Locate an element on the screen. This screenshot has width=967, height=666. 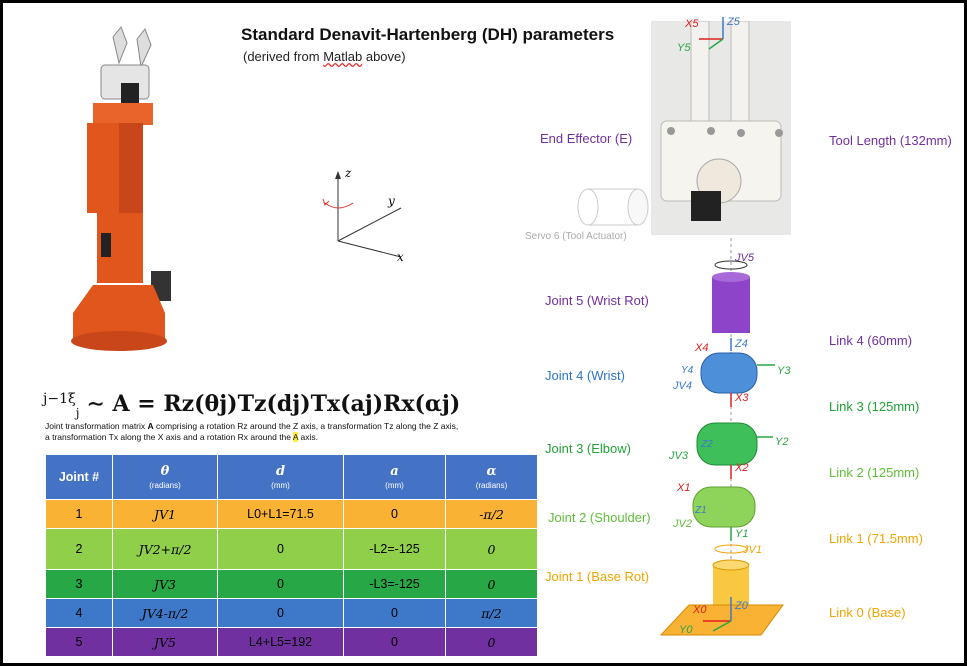
frame-z4: Z4 is located at coordinates (741, 344).